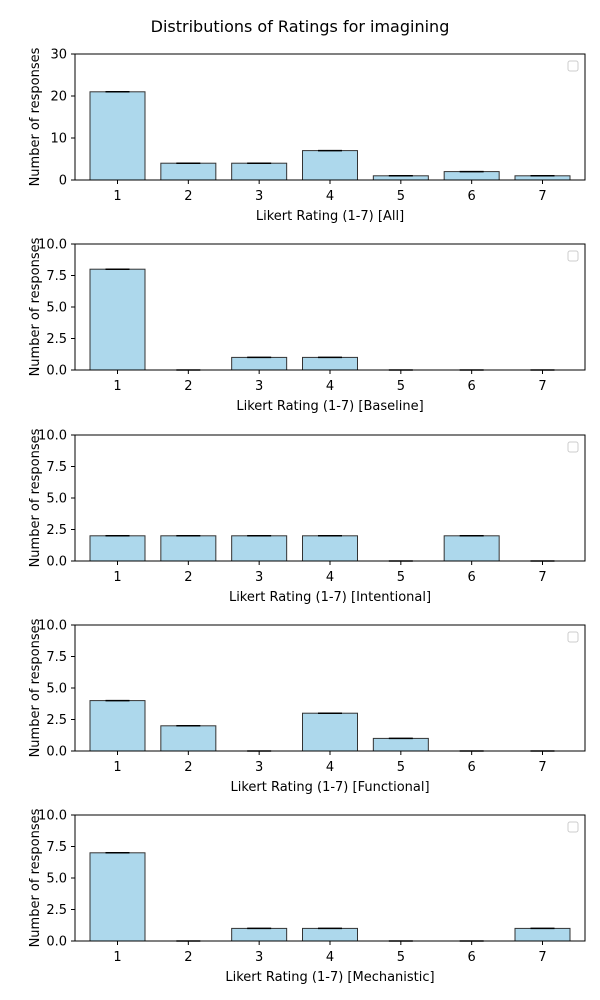 This screenshot has width=600, height=1000. Describe the element at coordinates (329, 977) in the screenshot. I see `x-axis-label: Likert Rating (1-7) [Mechanistic]` at that location.